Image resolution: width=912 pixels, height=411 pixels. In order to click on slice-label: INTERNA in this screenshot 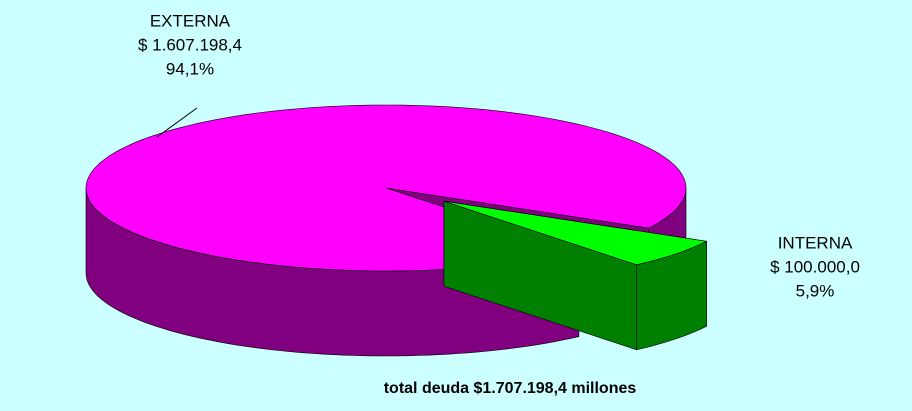, I will do `click(815, 242)`.